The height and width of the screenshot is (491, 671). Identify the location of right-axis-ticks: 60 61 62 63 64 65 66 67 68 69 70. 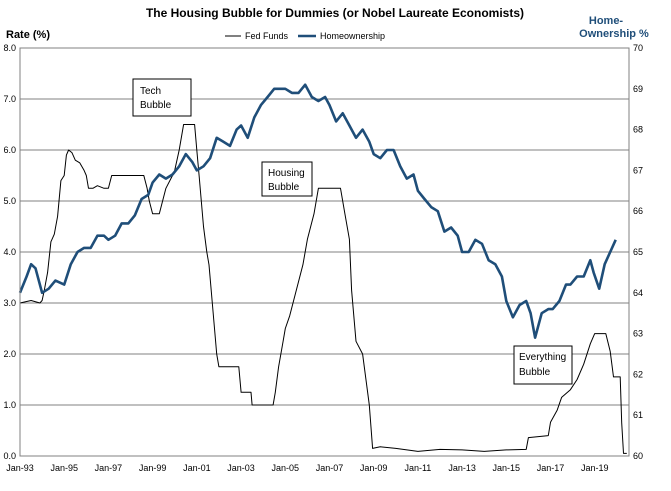
(638, 252).